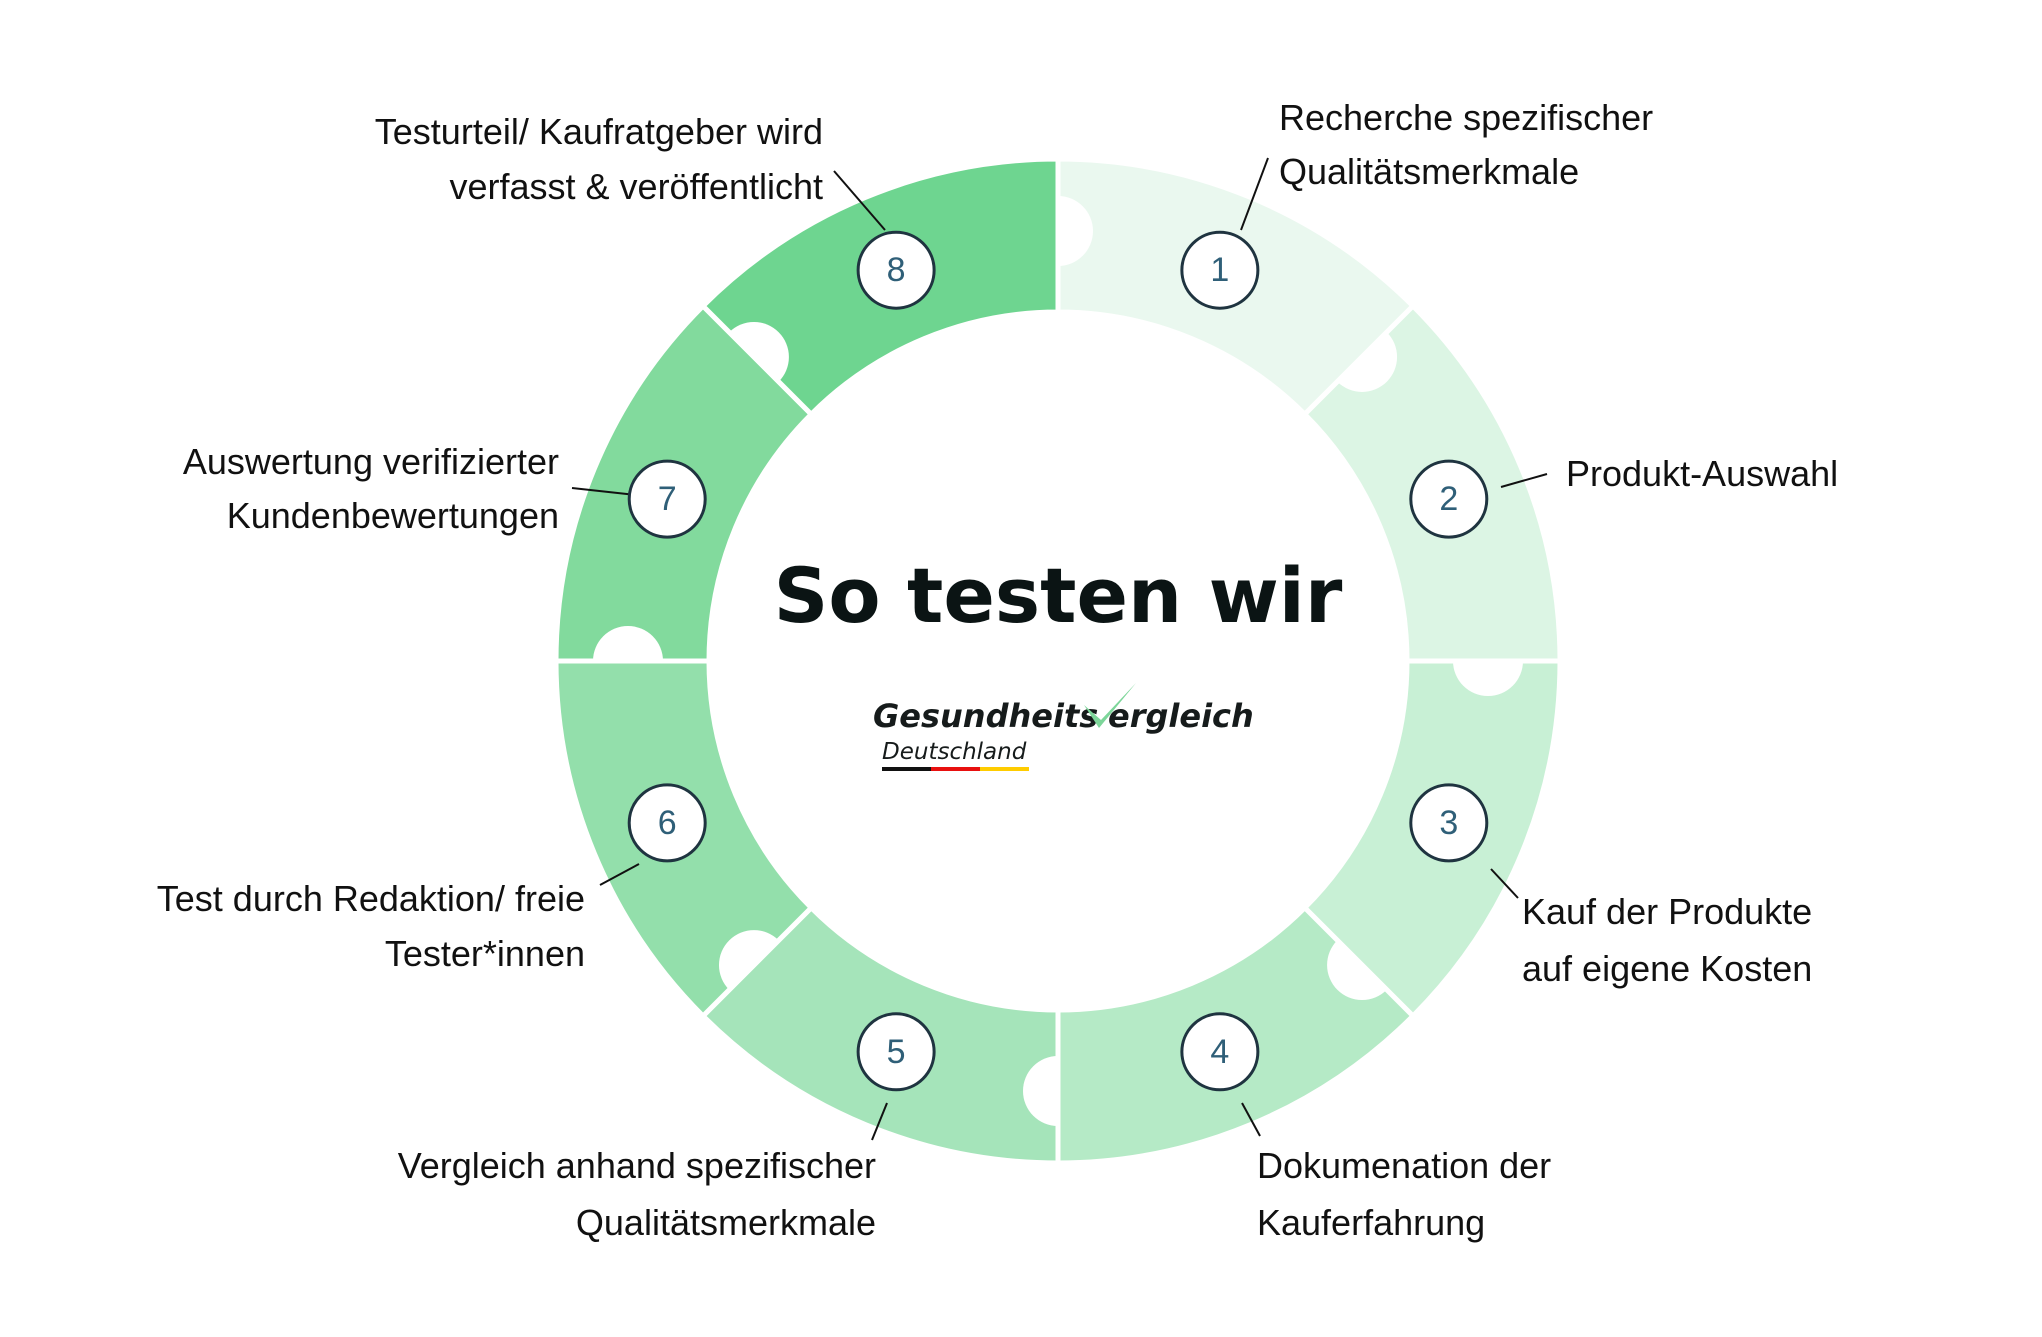  What do you see at coordinates (599, 131) in the screenshot?
I see `step-label-line: Testurteil/ Kaufratgeber wird` at bounding box center [599, 131].